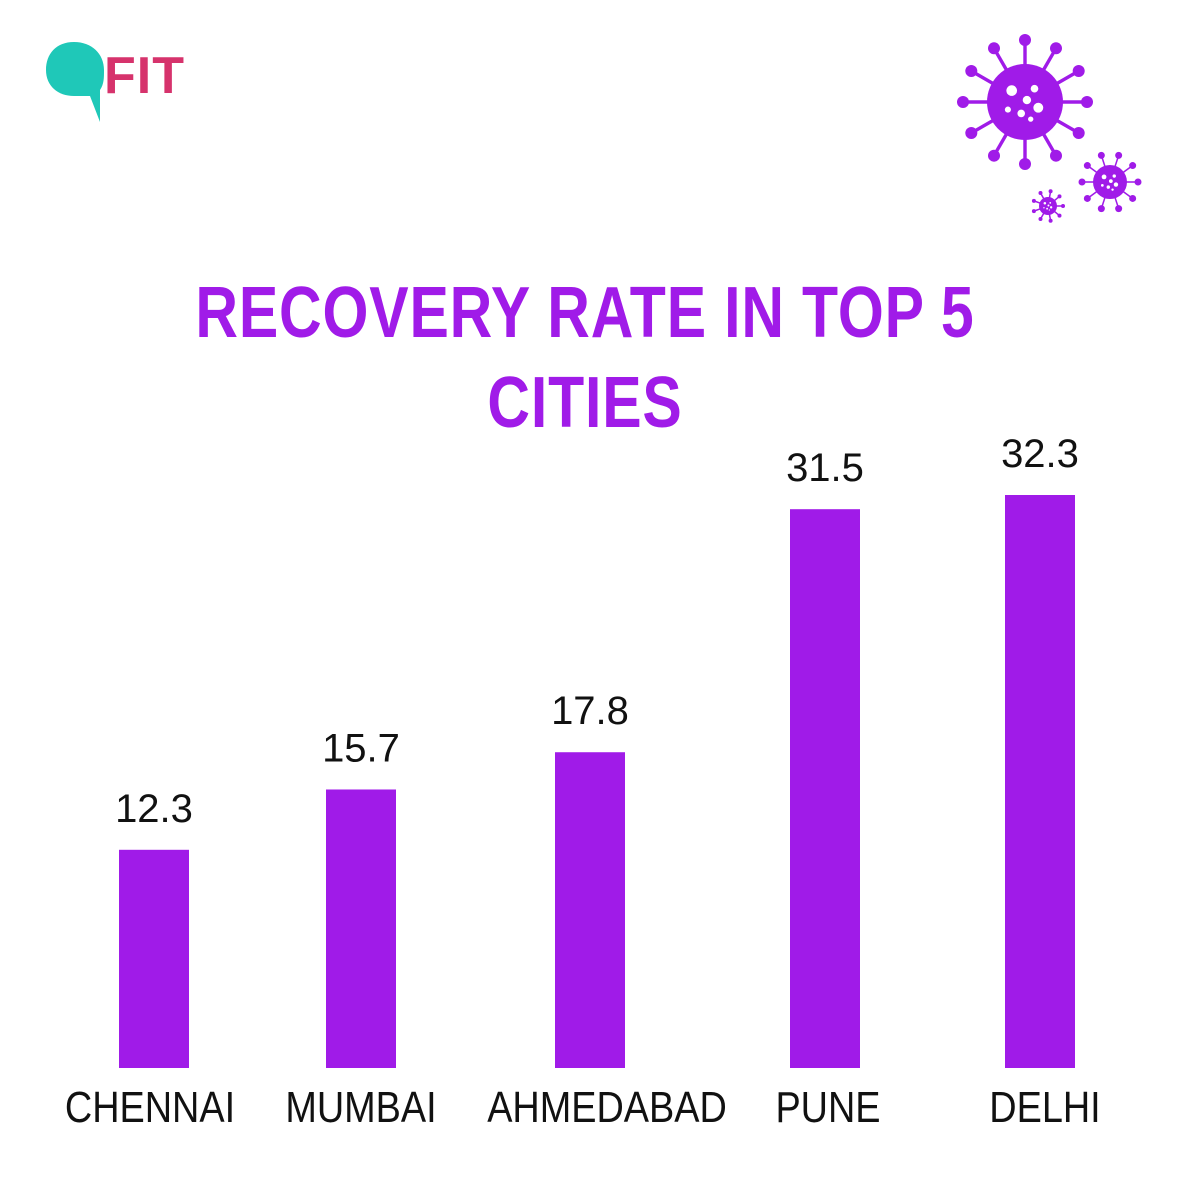 This screenshot has width=1200, height=1200. I want to click on virus-small-icon, so click(1048, 206).